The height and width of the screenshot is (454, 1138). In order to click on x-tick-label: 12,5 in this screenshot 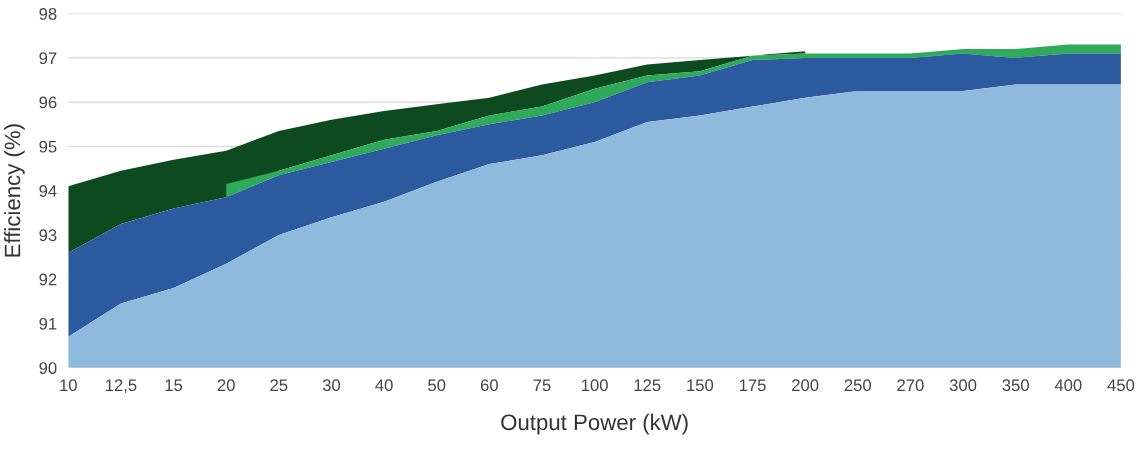, I will do `click(121, 386)`.